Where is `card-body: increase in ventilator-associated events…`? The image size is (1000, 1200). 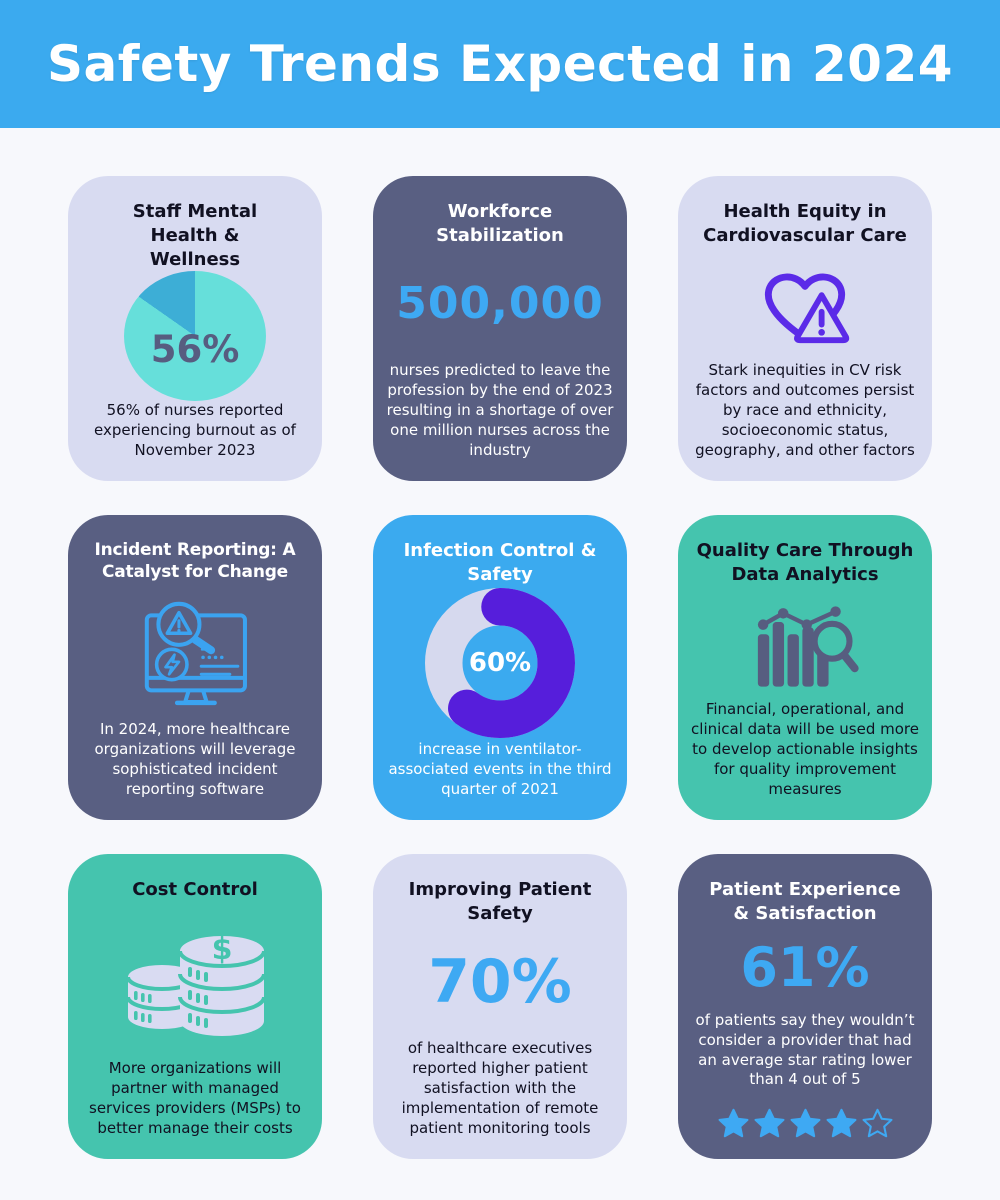 card-body: increase in ventilator-associated events… is located at coordinates (500, 769).